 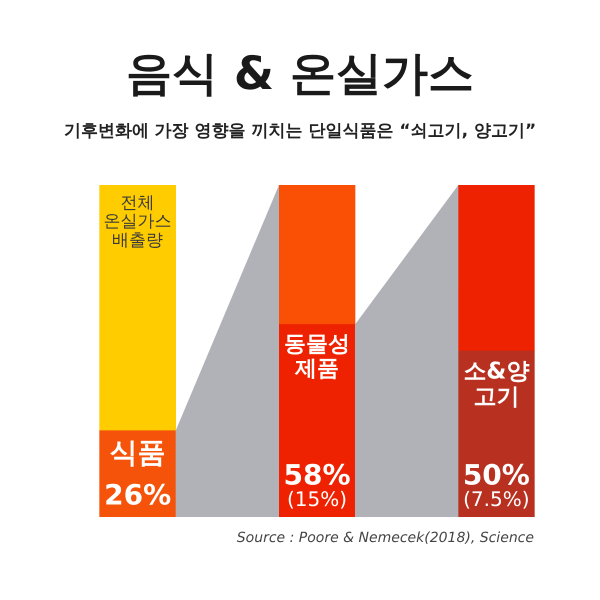 I want to click on text: 동물성 제품 58% (15%), so click(x=317, y=422).